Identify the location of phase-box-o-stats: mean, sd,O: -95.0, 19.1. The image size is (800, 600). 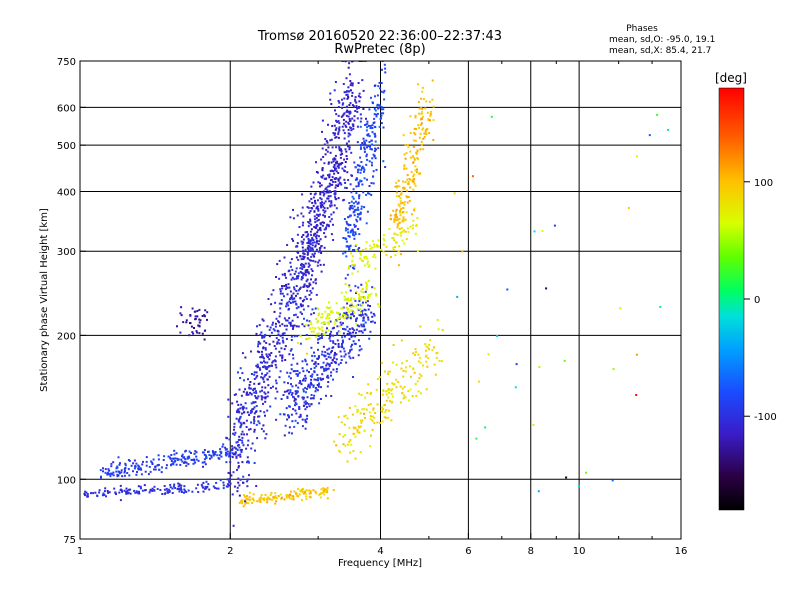
(662, 40).